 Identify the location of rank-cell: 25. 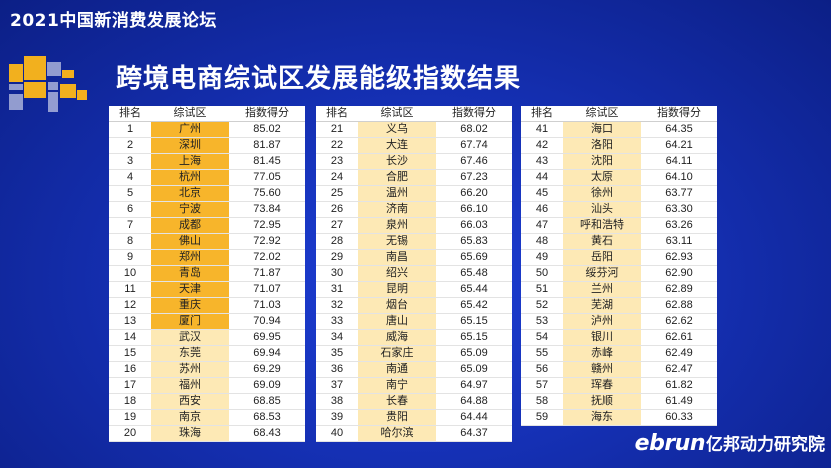
(337, 193).